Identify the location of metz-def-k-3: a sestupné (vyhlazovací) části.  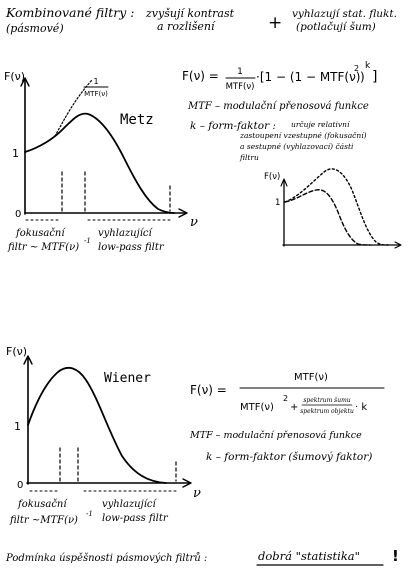
(297, 146).